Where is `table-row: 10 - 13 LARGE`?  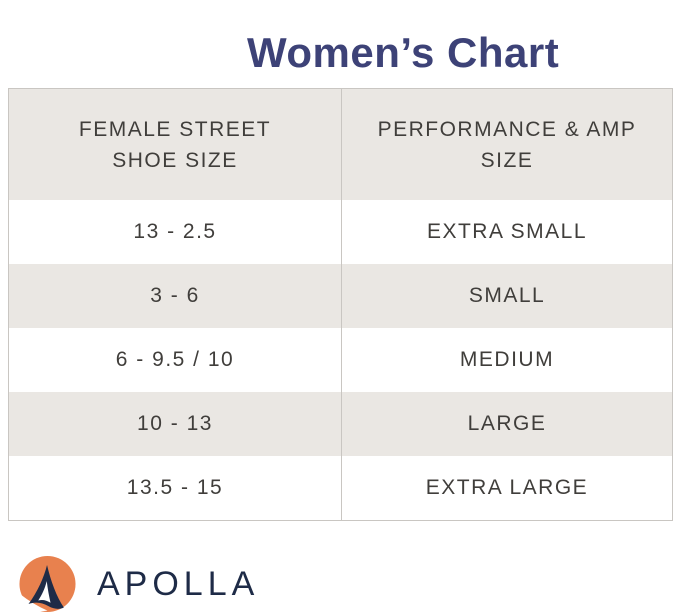 table-row: 10 - 13 LARGE is located at coordinates (340, 424).